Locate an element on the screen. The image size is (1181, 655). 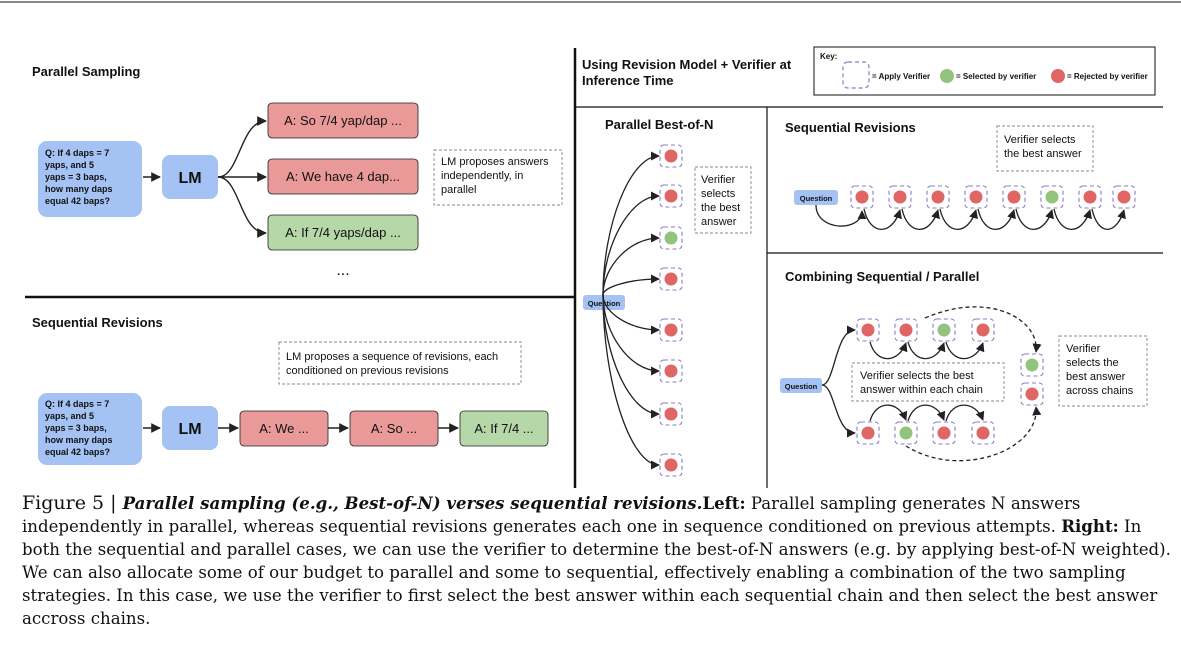
header-line: Using Revision Model + Verifier at is located at coordinates (687, 64).